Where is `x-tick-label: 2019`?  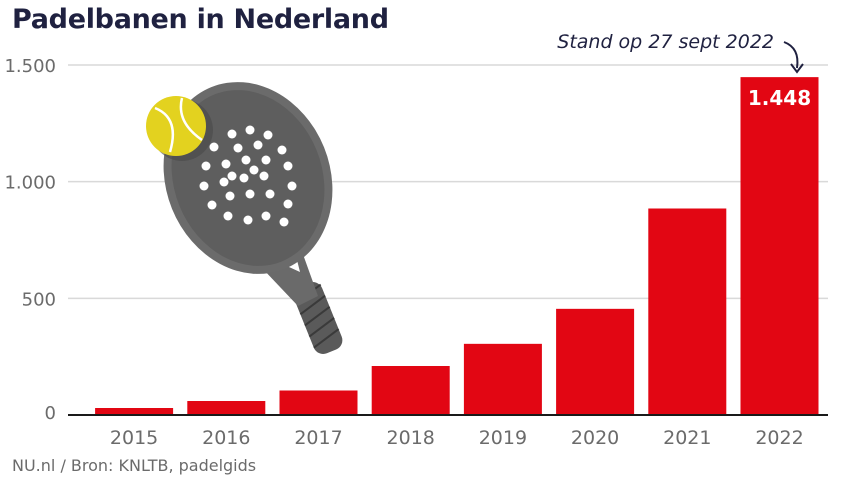 x-tick-label: 2019 is located at coordinates (503, 438).